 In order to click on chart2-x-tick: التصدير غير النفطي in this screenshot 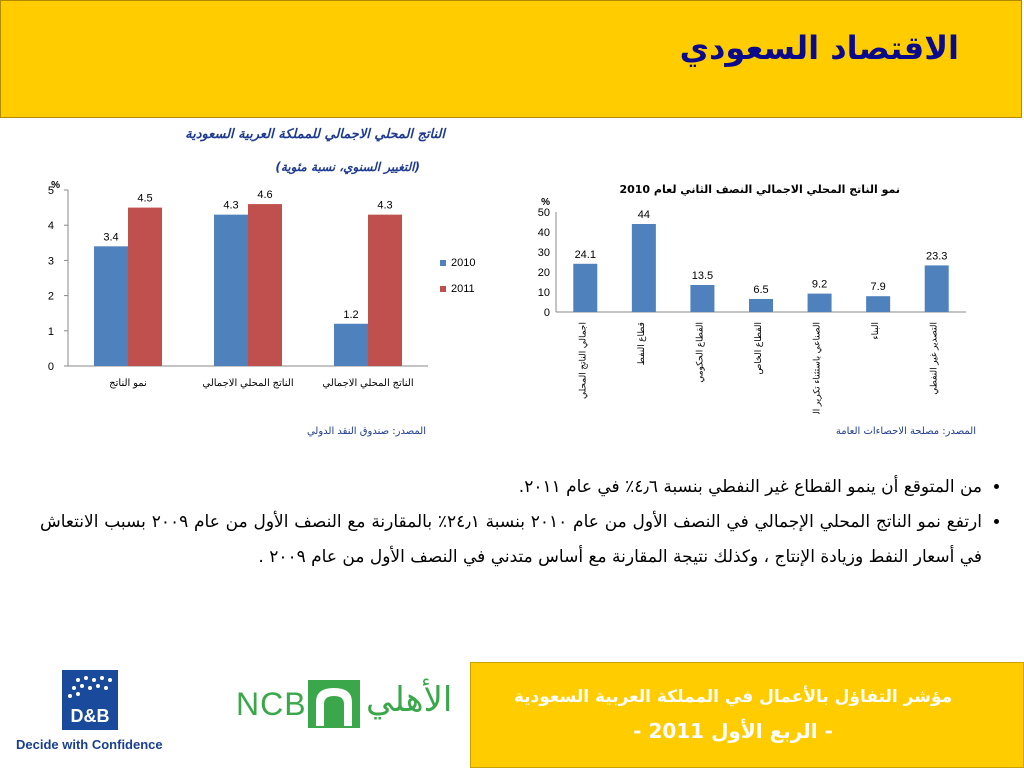, I will do `click(934, 358)`.